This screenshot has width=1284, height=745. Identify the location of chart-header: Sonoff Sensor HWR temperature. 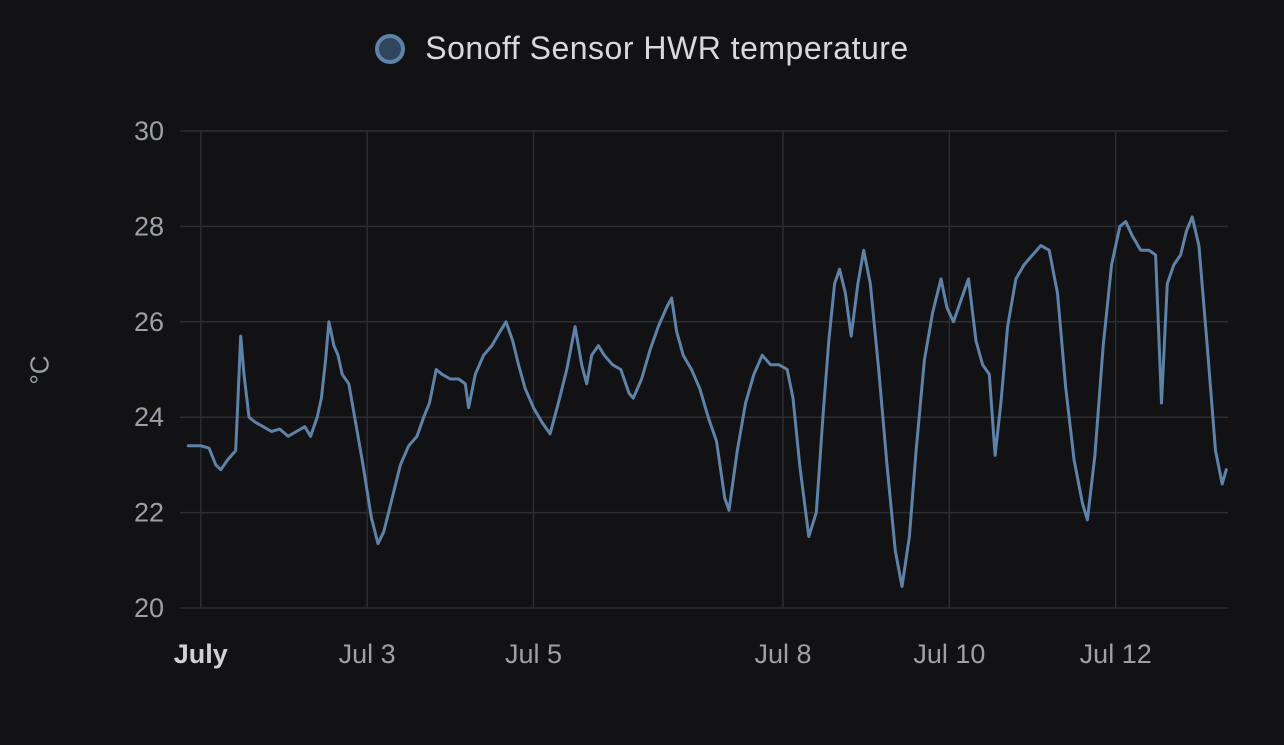
(642, 48).